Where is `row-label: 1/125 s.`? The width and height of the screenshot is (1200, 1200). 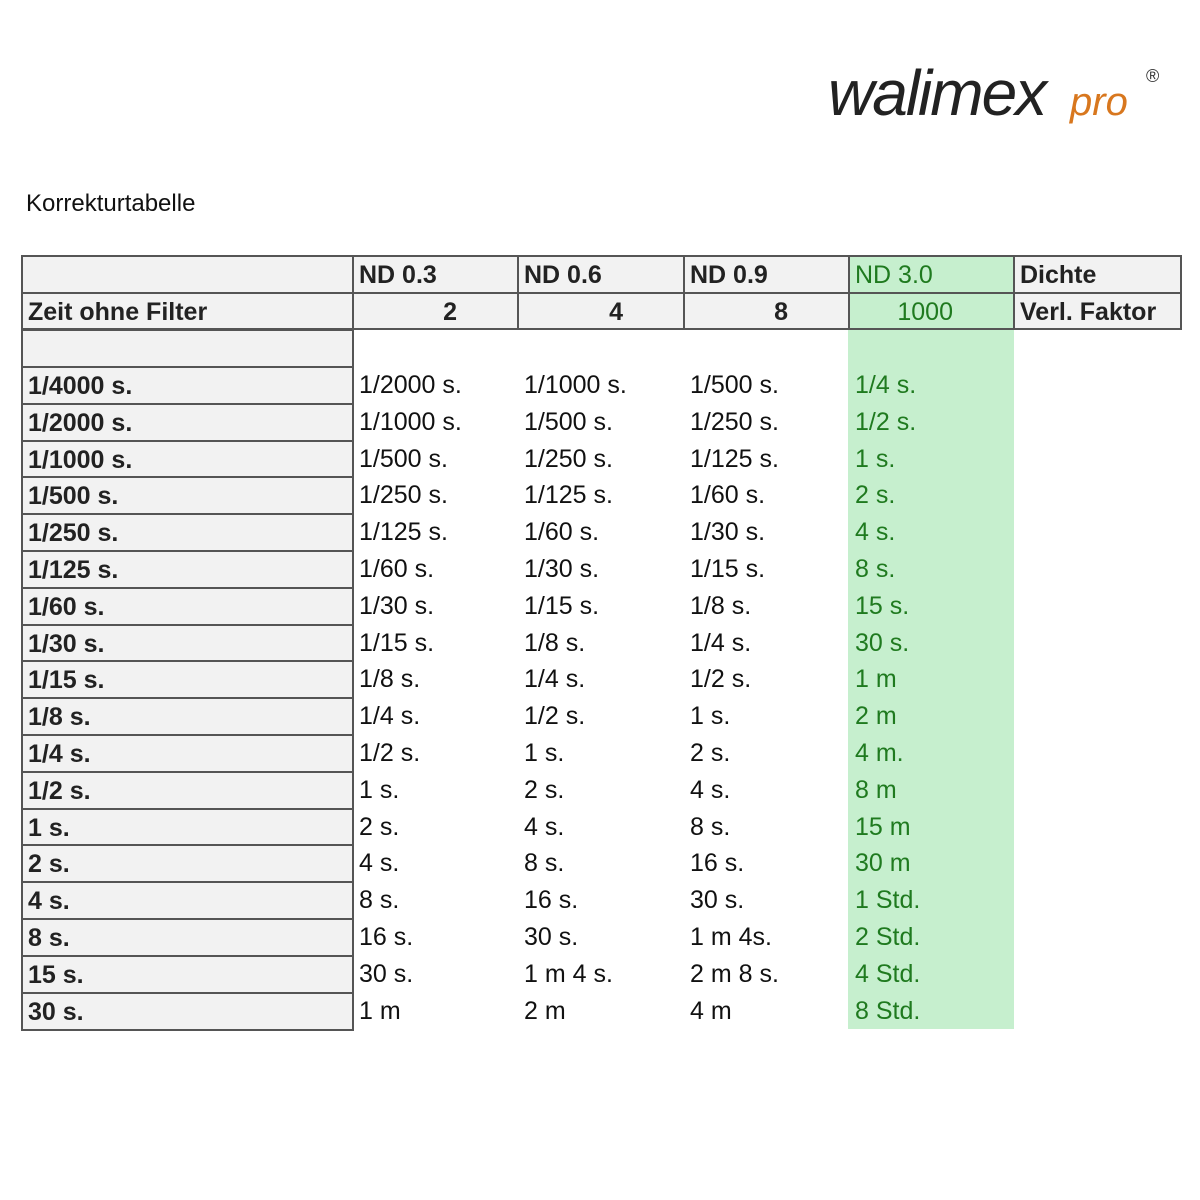 row-label: 1/125 s. is located at coordinates (187, 569).